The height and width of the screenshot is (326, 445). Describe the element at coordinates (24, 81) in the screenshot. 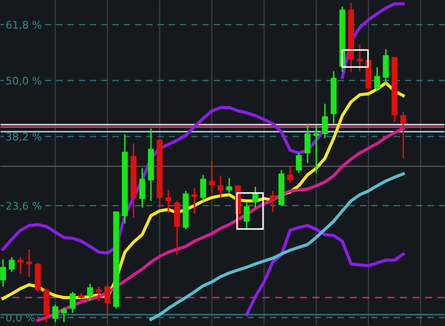

I see `y-tick-label: 50,0 %` at that location.